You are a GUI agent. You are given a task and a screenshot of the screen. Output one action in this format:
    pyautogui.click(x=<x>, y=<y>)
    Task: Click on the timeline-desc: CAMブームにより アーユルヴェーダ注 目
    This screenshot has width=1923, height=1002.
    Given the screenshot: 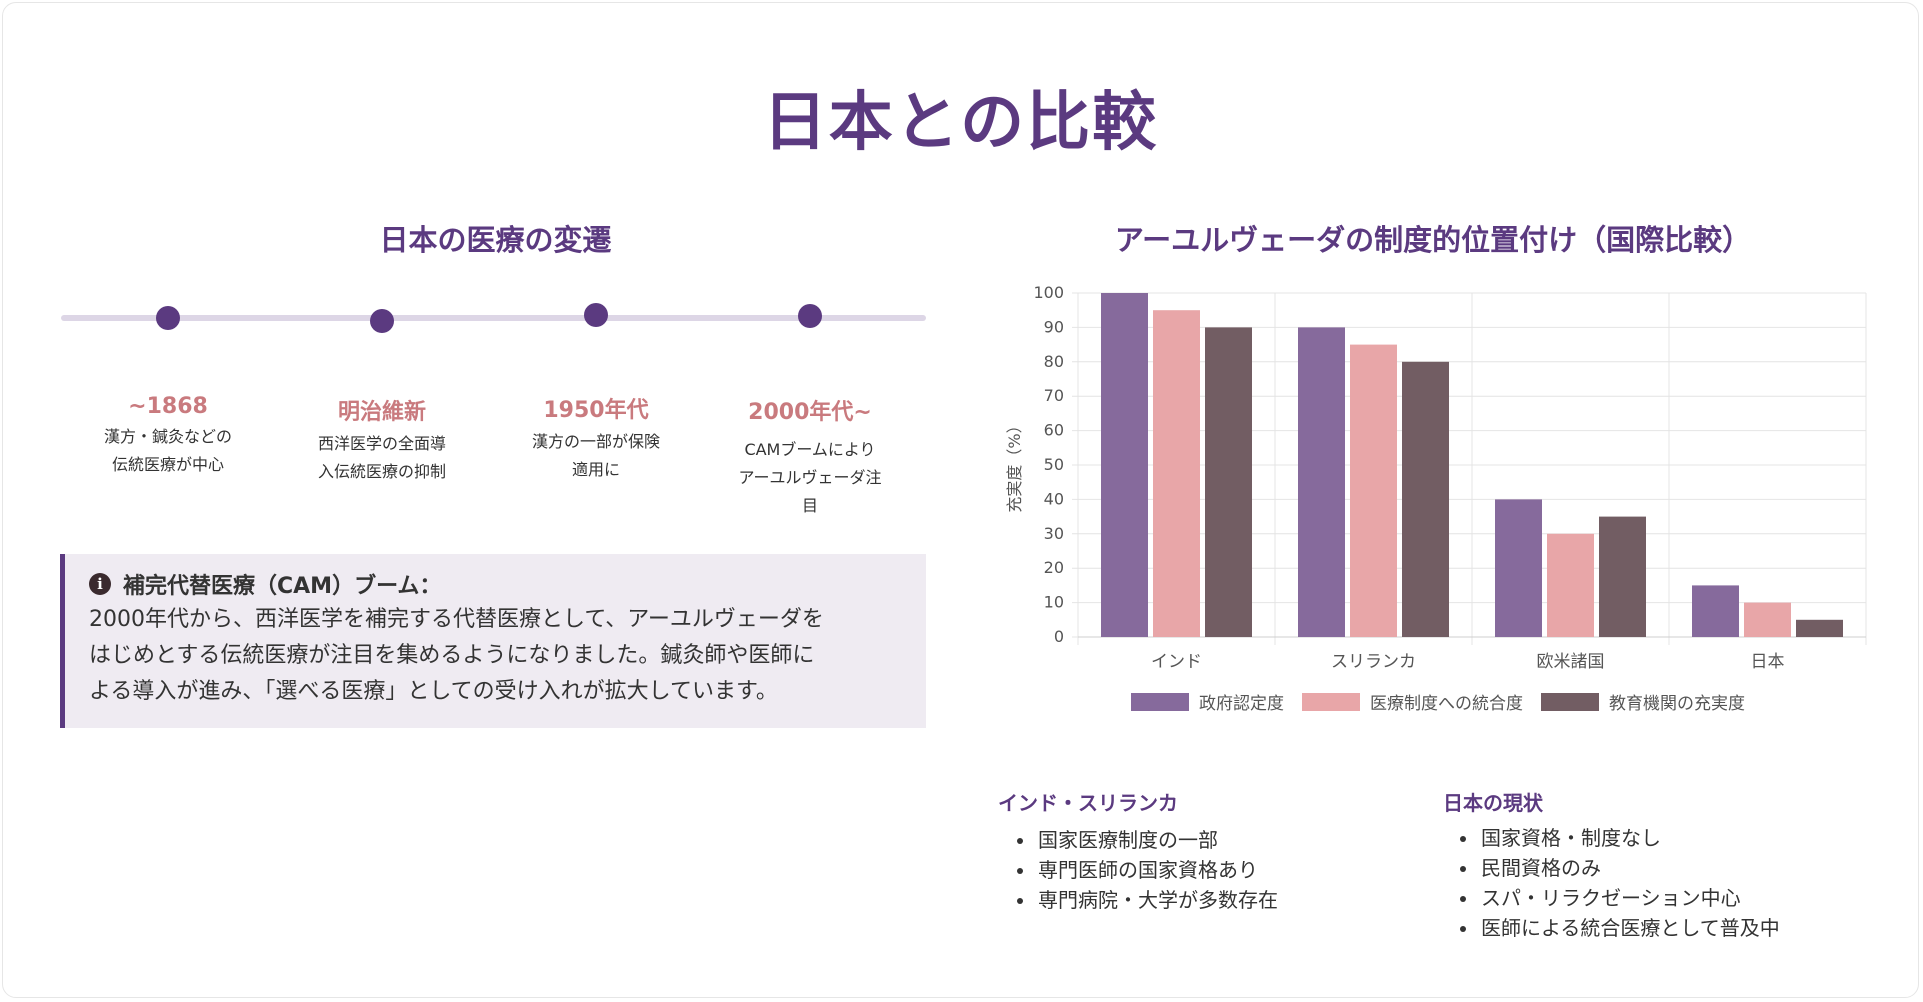 What is the action you would take?
    pyautogui.click(x=810, y=478)
    